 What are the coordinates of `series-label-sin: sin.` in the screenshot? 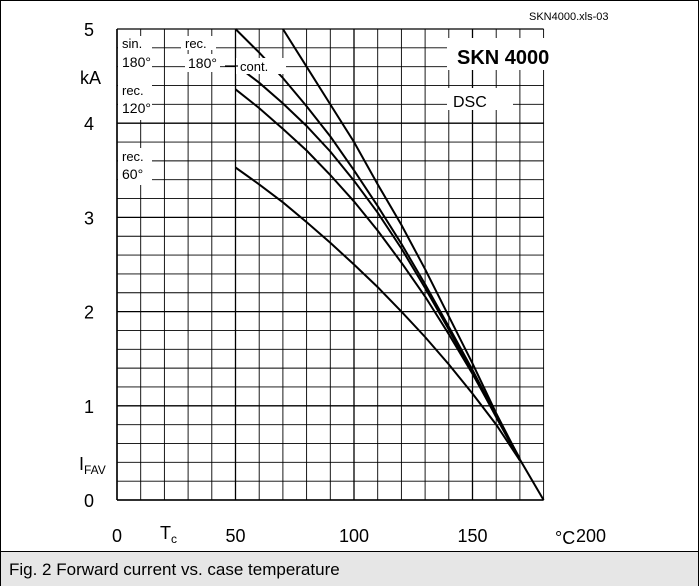 It's located at (132, 43).